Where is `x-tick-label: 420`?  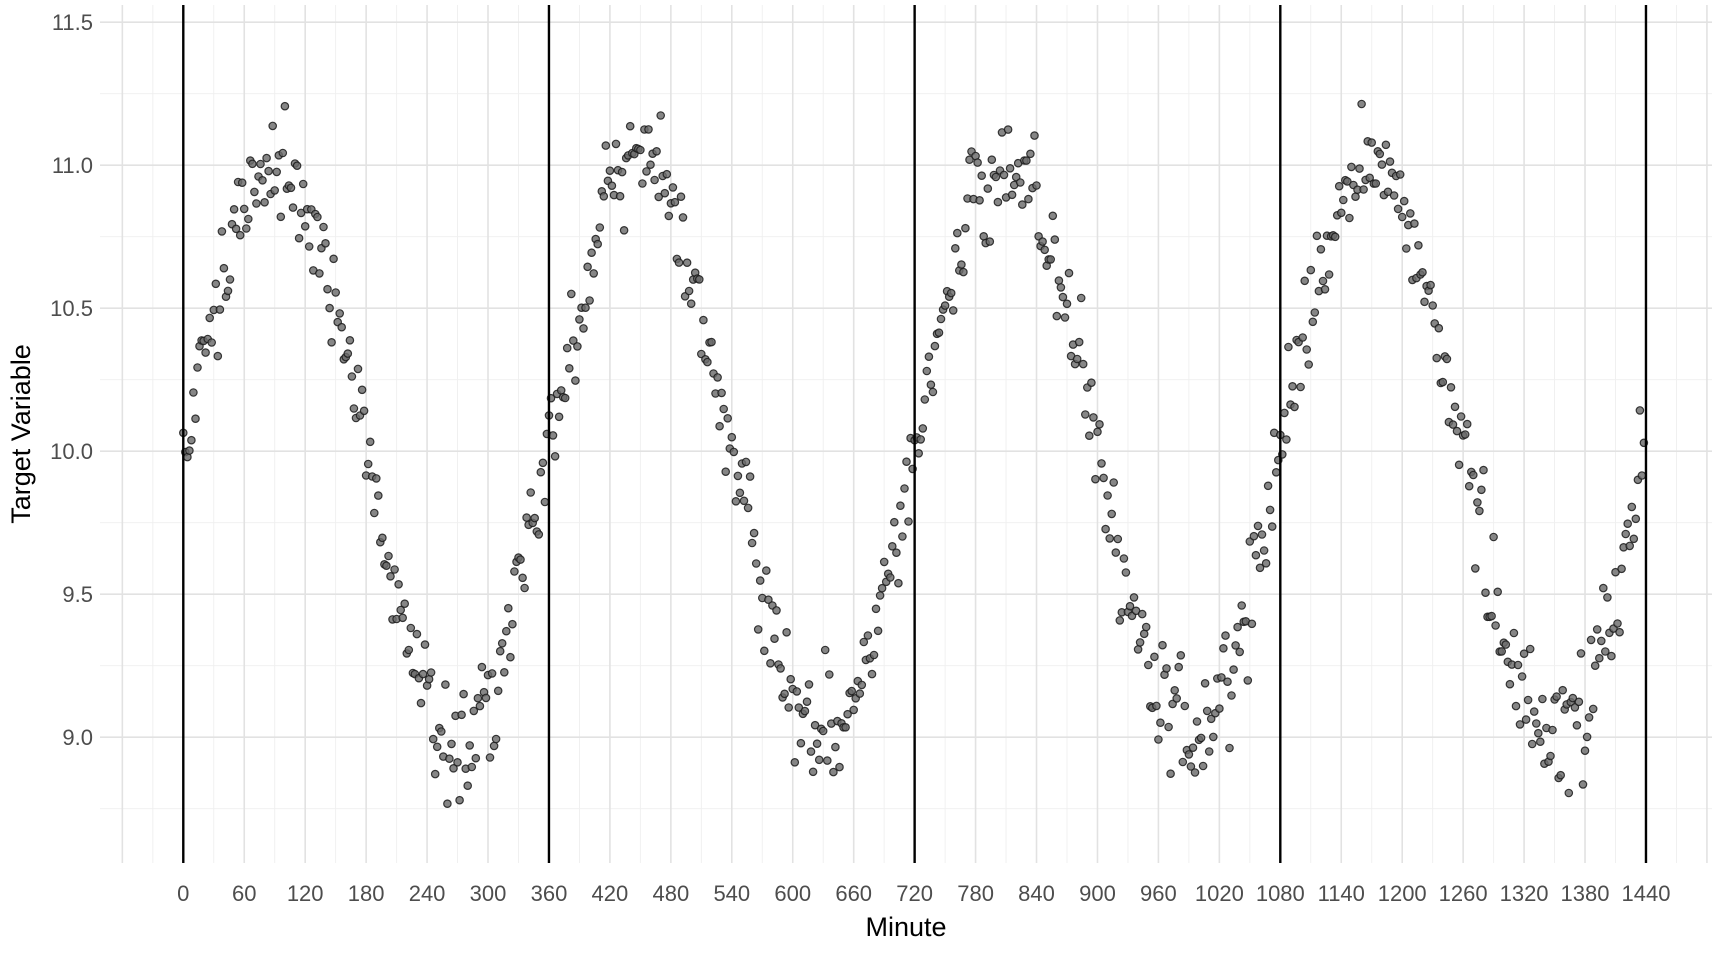
x-tick-label: 420 is located at coordinates (610, 893).